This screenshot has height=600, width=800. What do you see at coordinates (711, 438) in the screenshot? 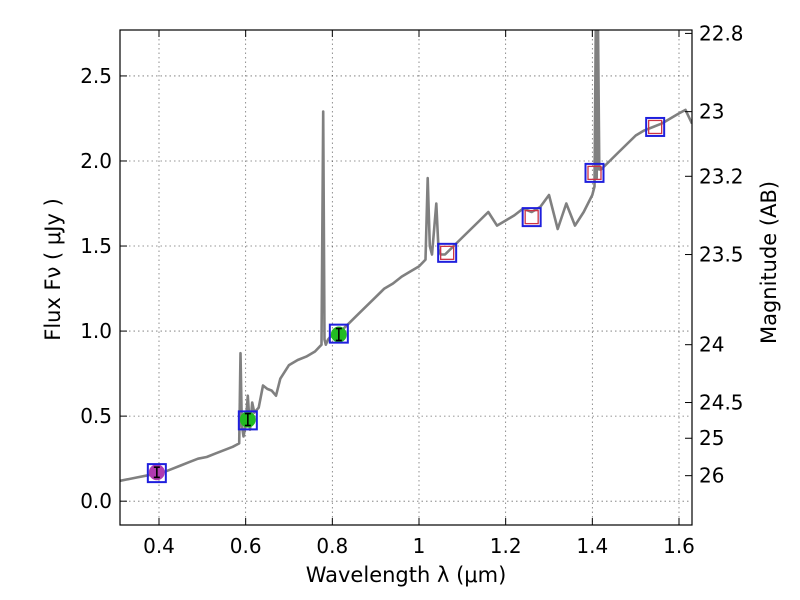
I see `y-right-tick-label: 25` at bounding box center [711, 438].